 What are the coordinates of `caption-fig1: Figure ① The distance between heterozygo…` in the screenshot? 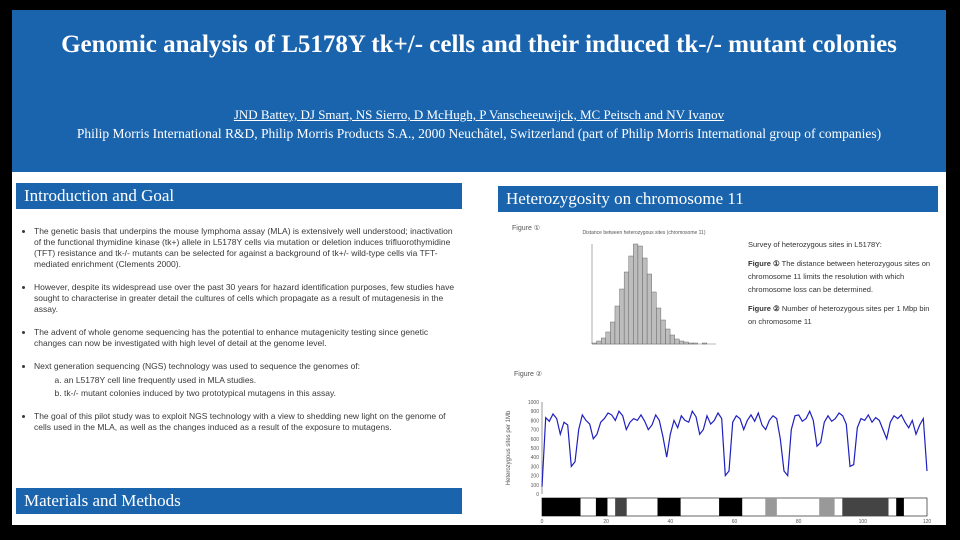 It's located at (843, 276).